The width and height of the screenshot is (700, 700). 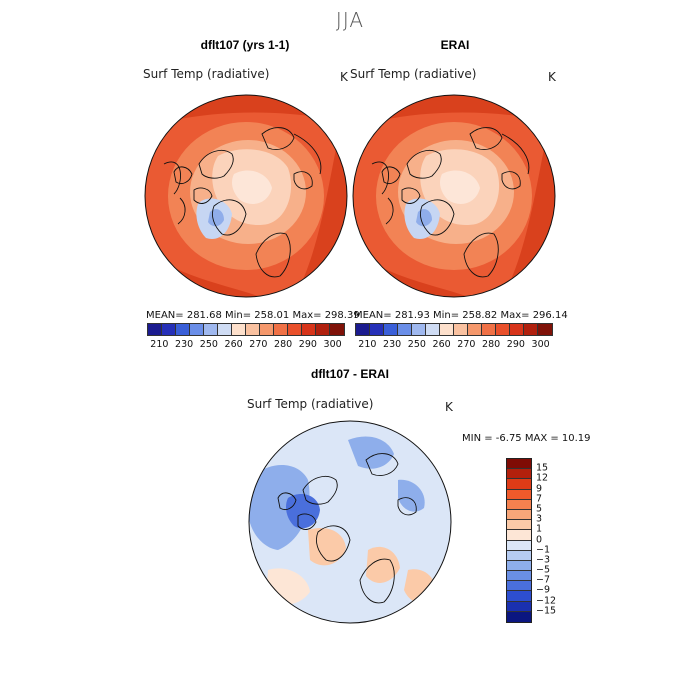 What do you see at coordinates (542, 468) in the screenshot?
I see `diff-colorbar-label: 15` at bounding box center [542, 468].